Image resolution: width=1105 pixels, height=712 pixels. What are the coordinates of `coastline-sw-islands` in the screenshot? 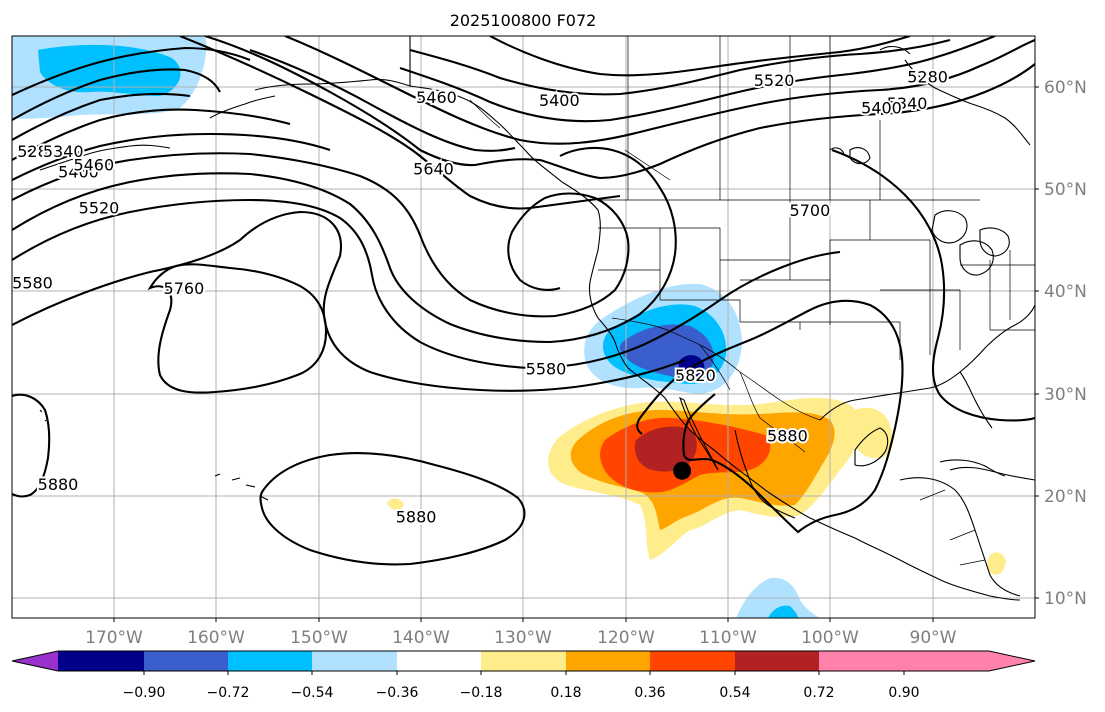 It's located at (43, 415).